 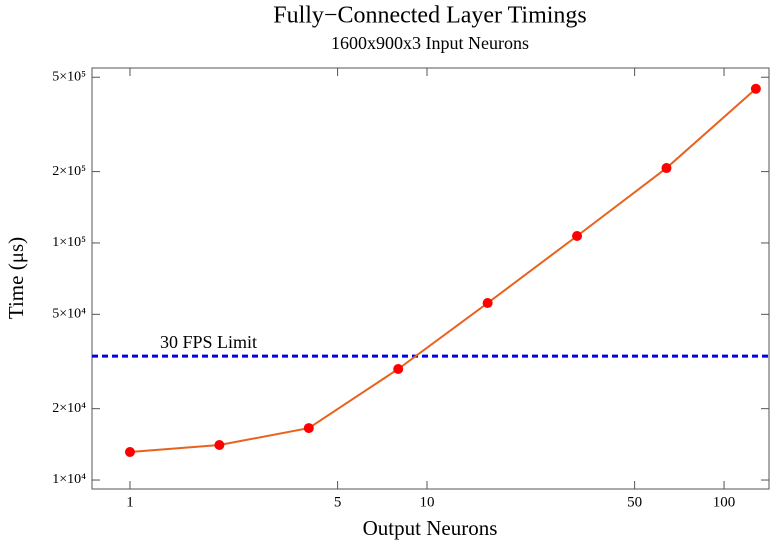 I want to click on y-axis-label: Time (μs), so click(x=16, y=278).